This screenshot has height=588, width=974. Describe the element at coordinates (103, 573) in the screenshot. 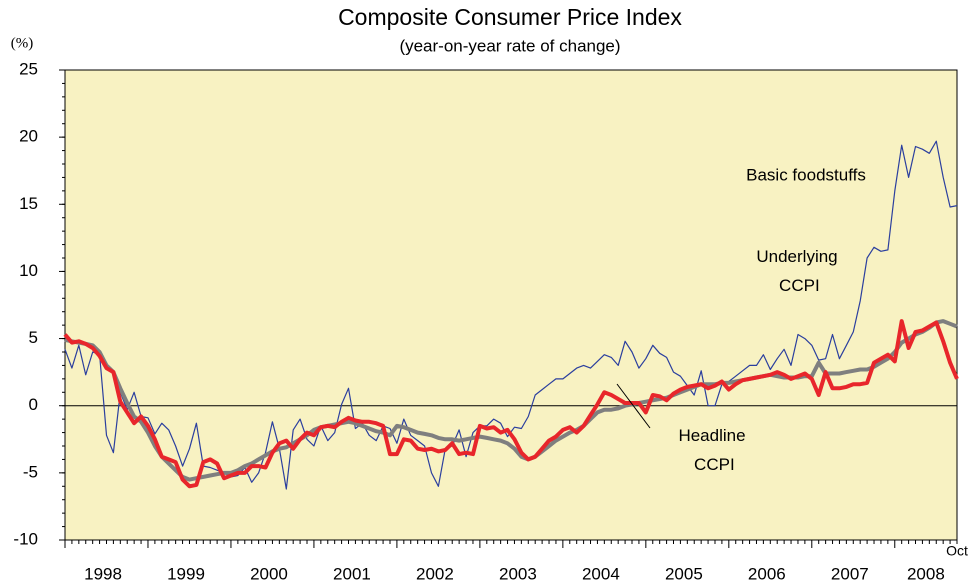

I see `x-tick-label: 1998` at that location.